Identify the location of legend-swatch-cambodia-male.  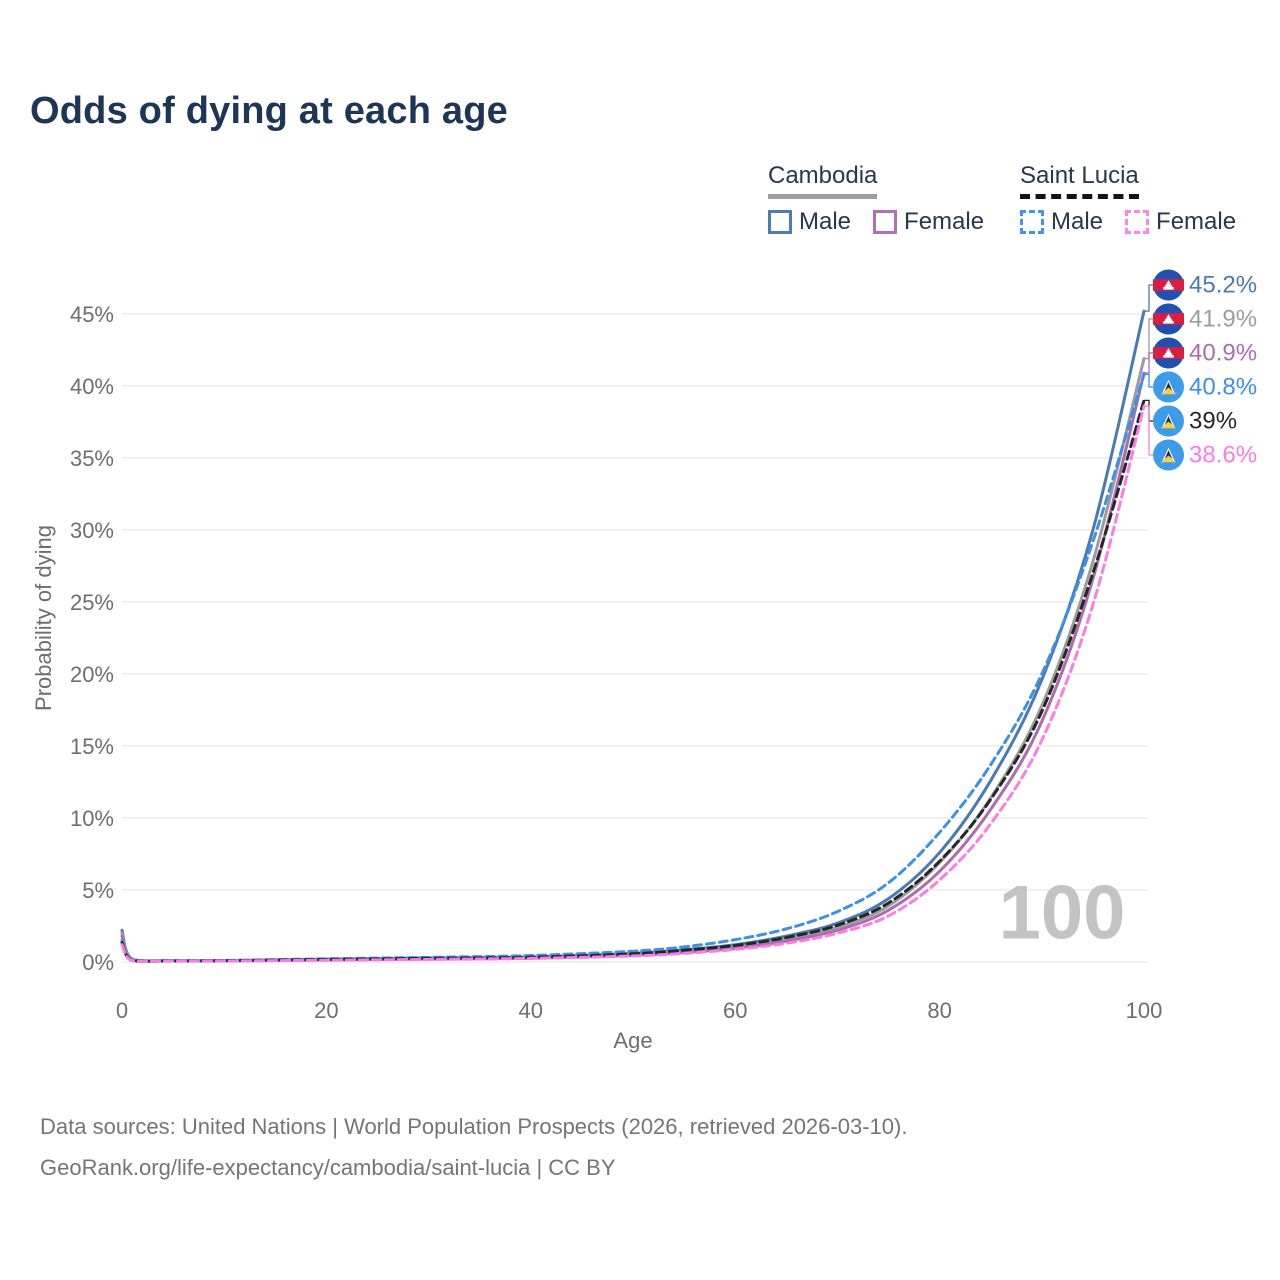
(780, 222).